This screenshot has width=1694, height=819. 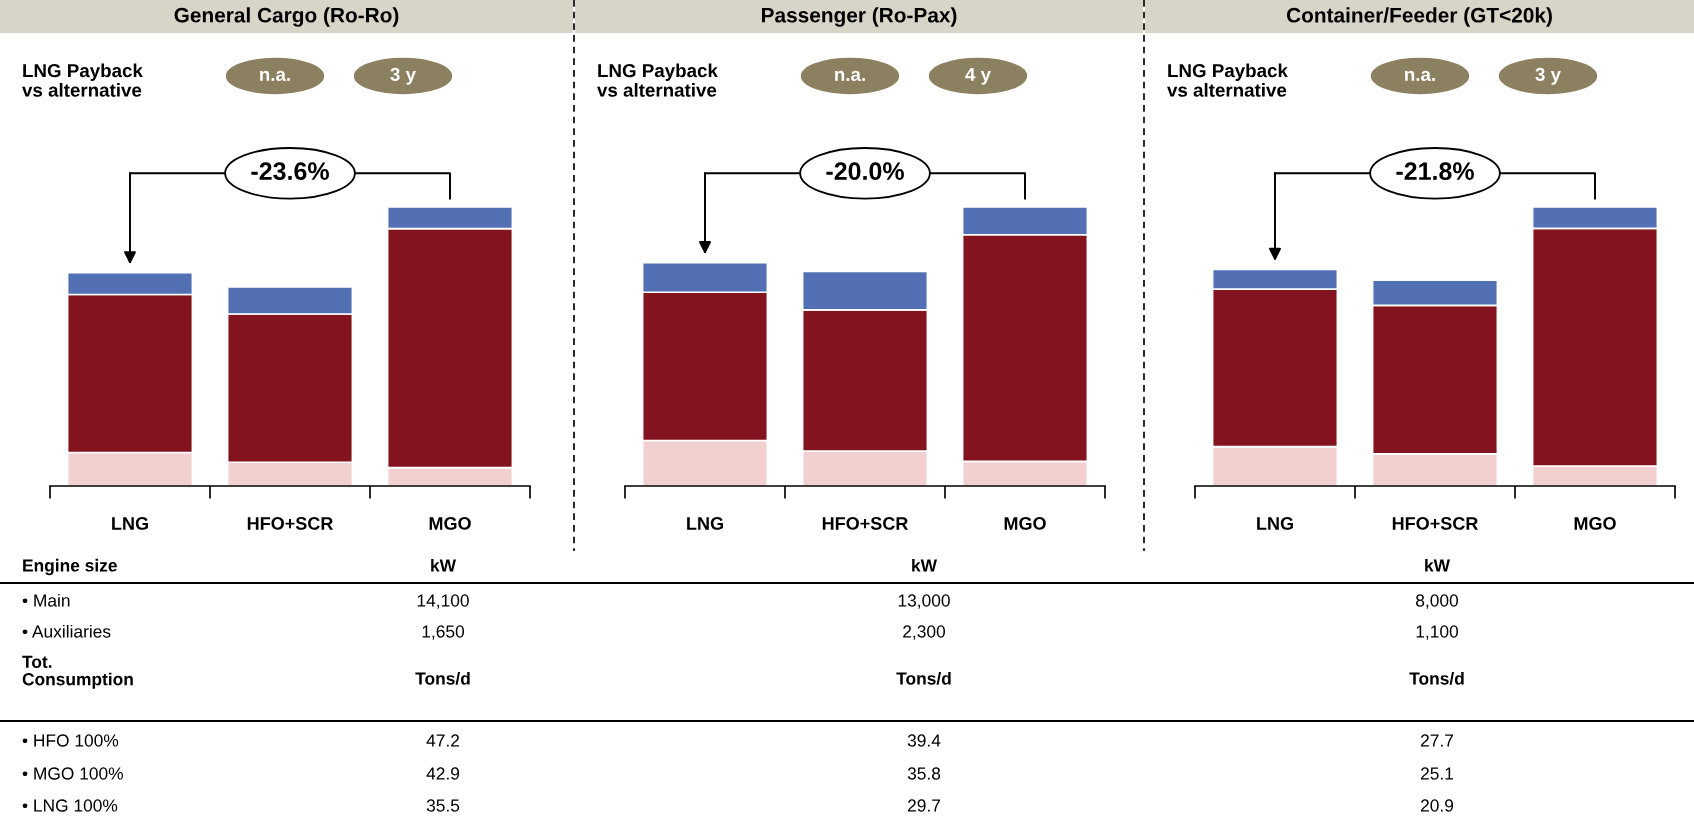 I want to click on chart-title: Passenger (Ro-Pax), so click(x=859, y=17).